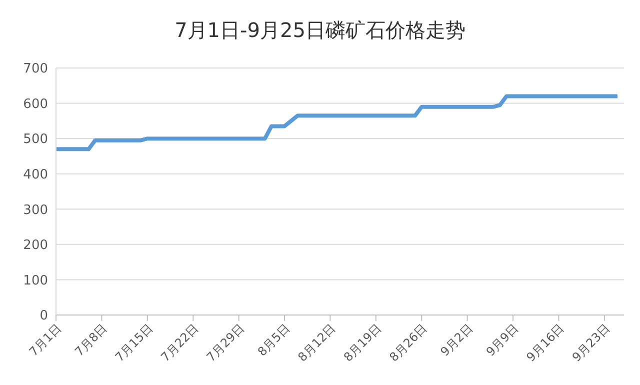 This screenshot has height=385, width=640. What do you see at coordinates (35, 280) in the screenshot?
I see `y-tick-label: 100` at bounding box center [35, 280].